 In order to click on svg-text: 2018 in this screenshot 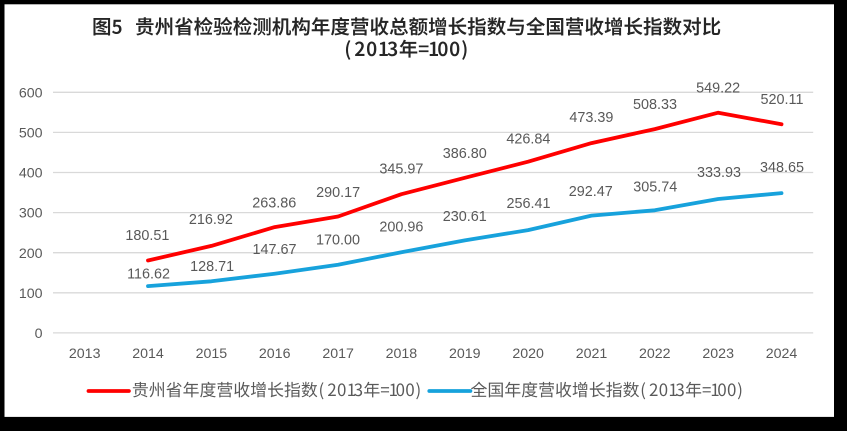, I will do `click(402, 354)`.